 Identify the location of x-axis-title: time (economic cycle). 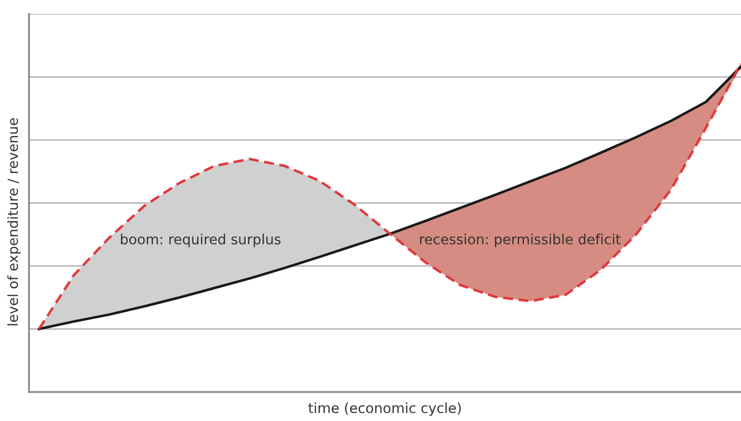
(384, 409).